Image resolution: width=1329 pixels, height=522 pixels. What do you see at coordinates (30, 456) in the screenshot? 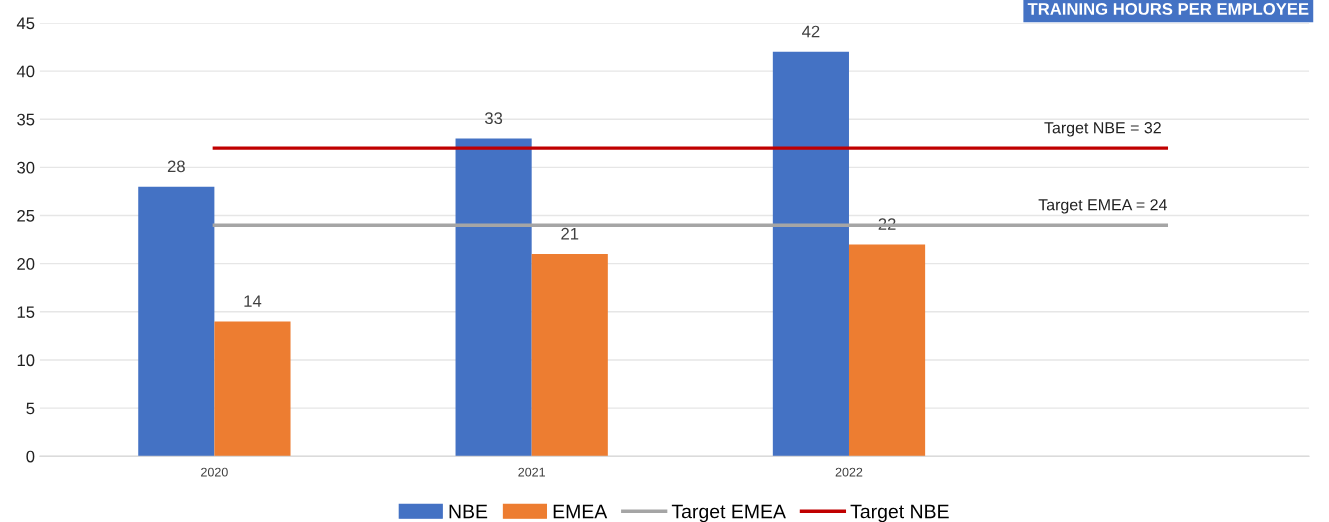
I see `y-tick-label: 0` at bounding box center [30, 456].